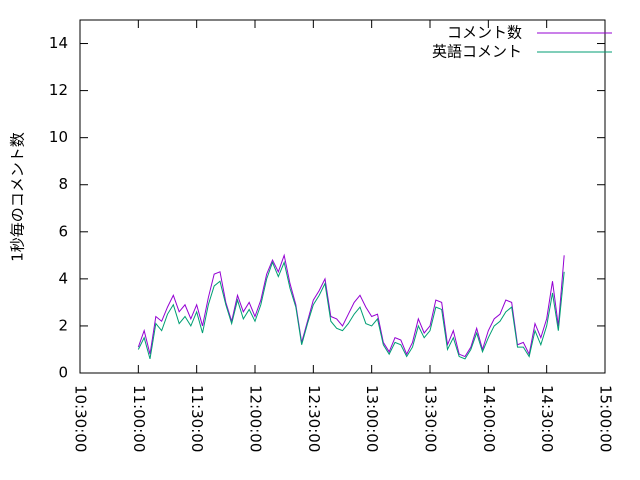  What do you see at coordinates (606, 418) in the screenshot?
I see `x-tick-label: 15:00:00` at bounding box center [606, 418].